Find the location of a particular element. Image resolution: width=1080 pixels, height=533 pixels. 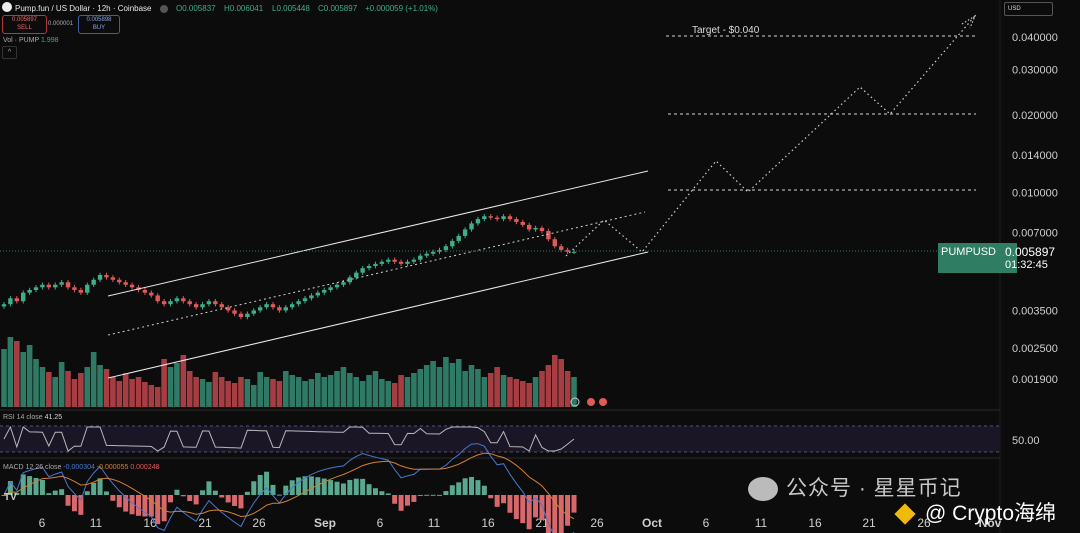

replay-icon is located at coordinates (575, 402).